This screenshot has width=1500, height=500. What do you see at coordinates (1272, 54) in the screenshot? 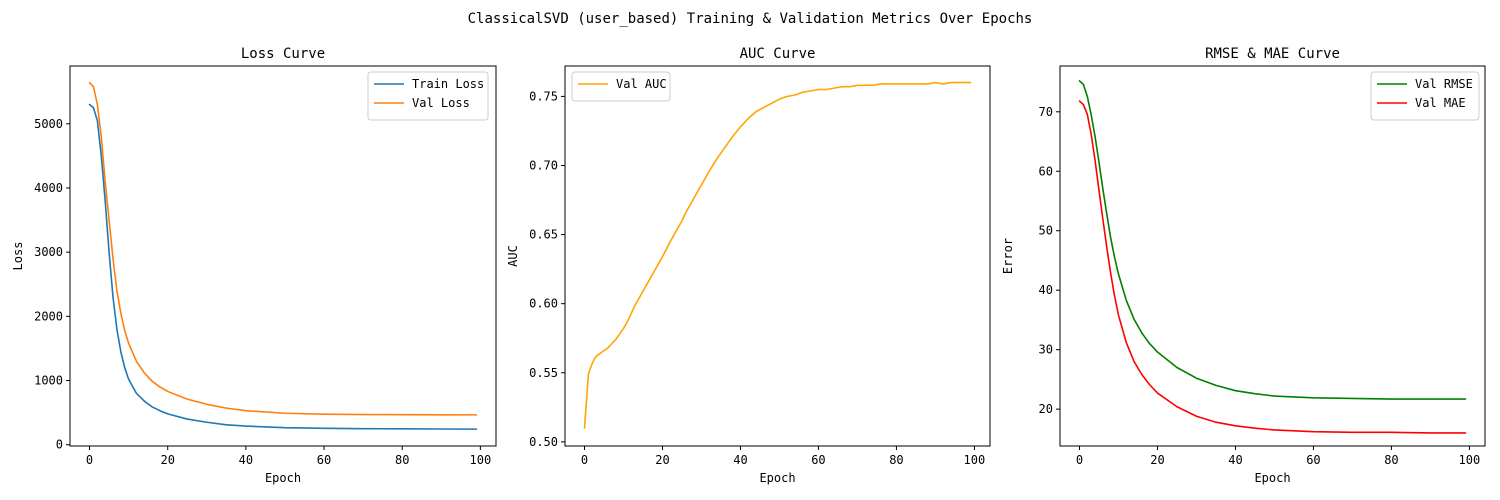
I see `subplot-title: RMSE & MAE Curve` at bounding box center [1272, 54].